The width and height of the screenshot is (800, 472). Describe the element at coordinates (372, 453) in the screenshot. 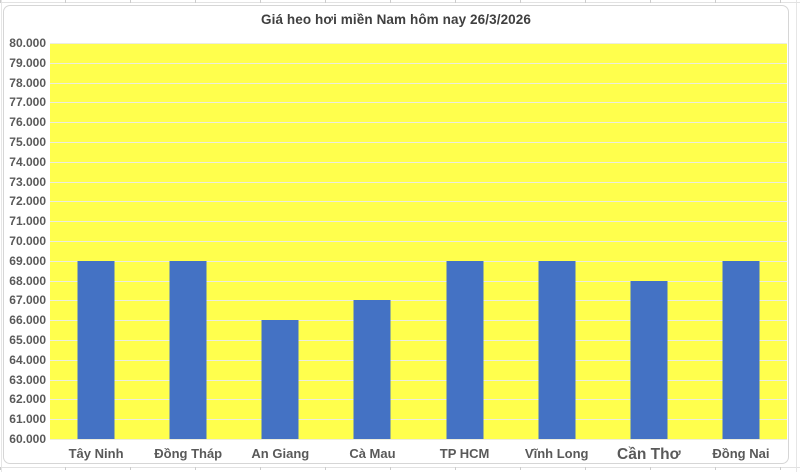

I see `x-tick-label: Cà Mau` at that location.